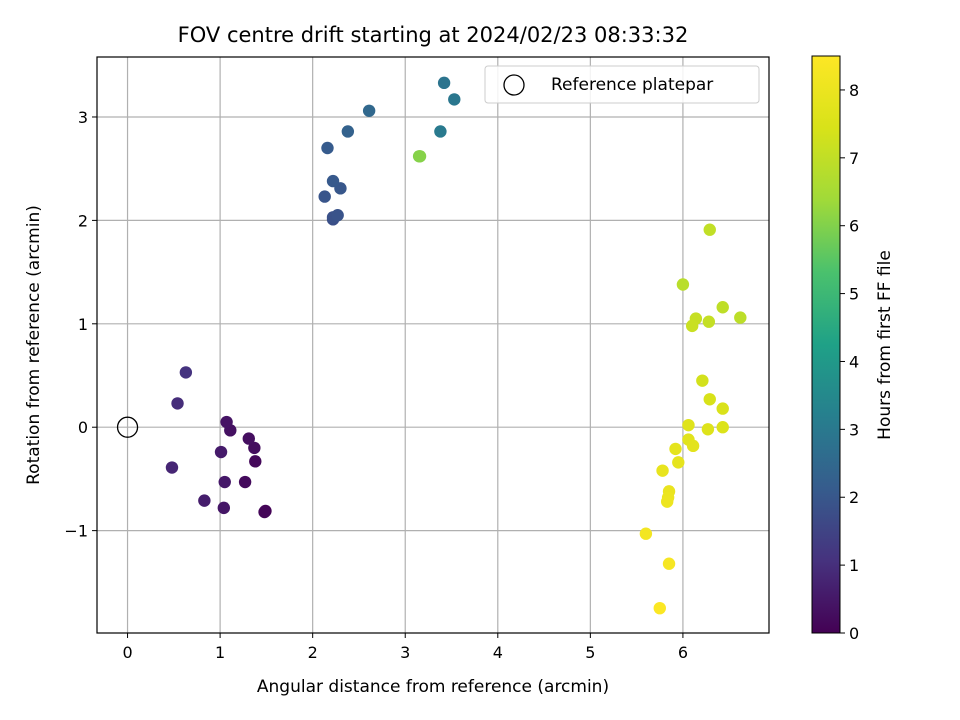  Describe the element at coordinates (632, 85) in the screenshot. I see `legend-entry-reference-platepar: Reference platepar` at that location.